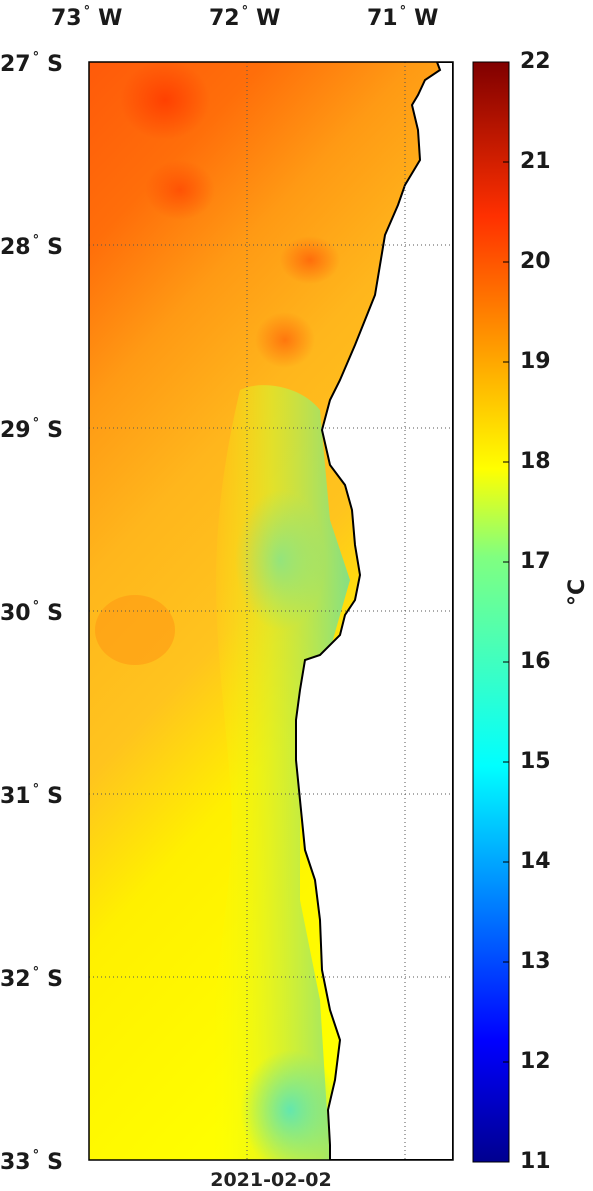 The height and width of the screenshot is (1191, 593). Describe the element at coordinates (535, 761) in the screenshot. I see `colorbar-tick-label: 15` at that location.